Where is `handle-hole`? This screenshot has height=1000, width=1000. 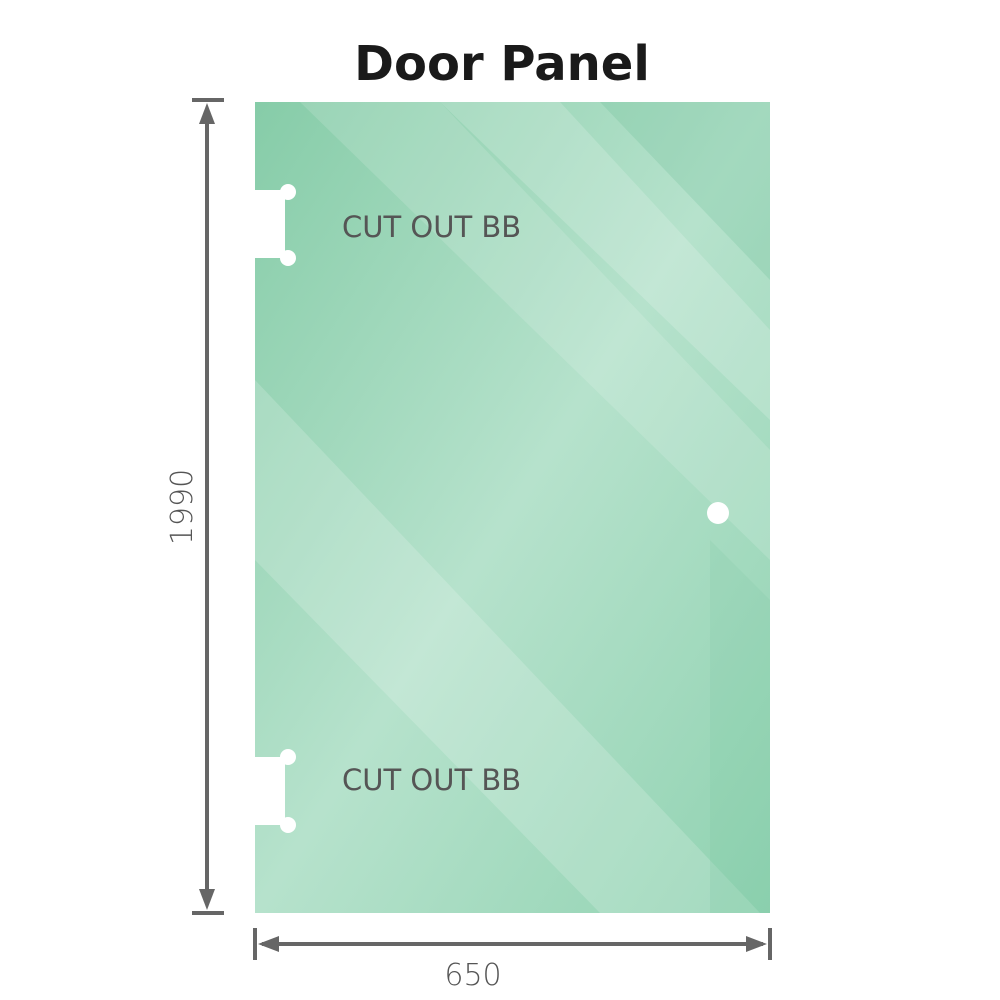 handle-hole is located at coordinates (718, 513).